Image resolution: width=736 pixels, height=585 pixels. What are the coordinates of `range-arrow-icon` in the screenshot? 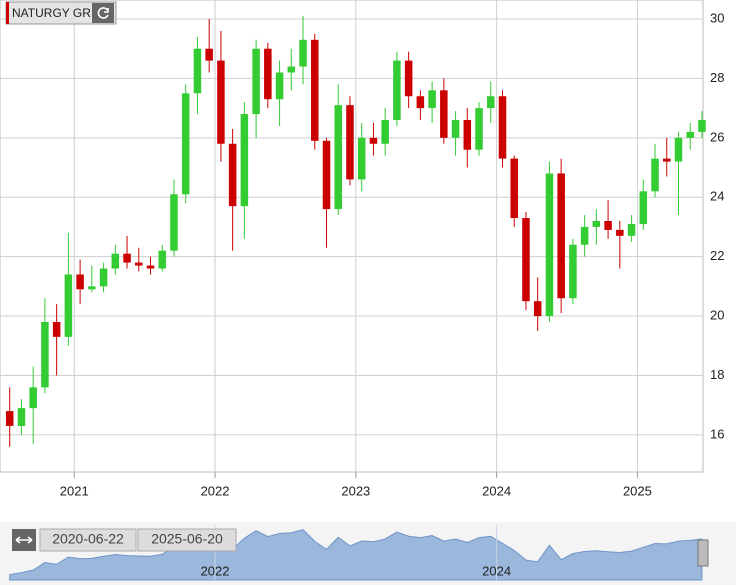 It's located at (24, 540).